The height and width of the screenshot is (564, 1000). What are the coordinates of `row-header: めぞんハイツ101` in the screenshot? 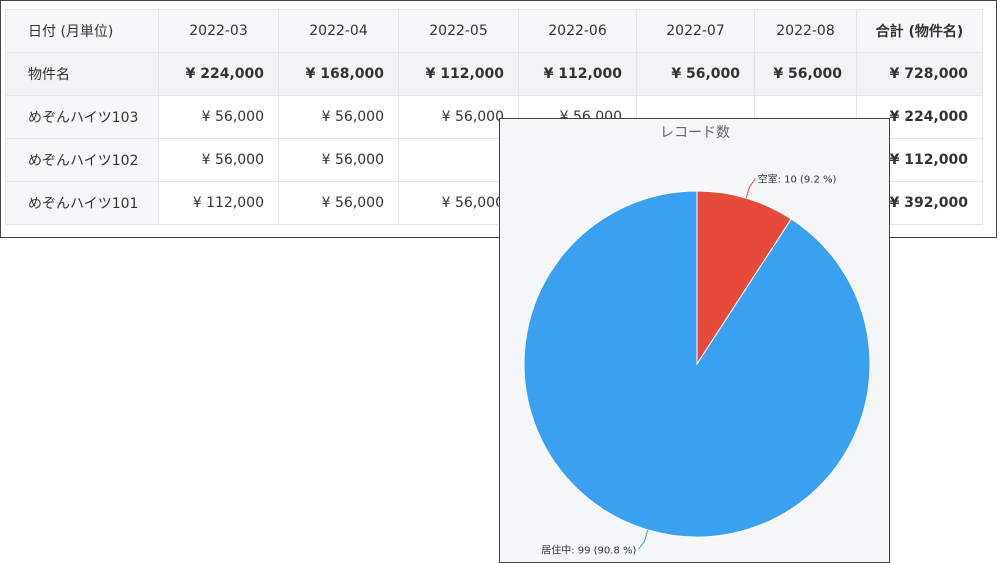 It's located at (82, 203).